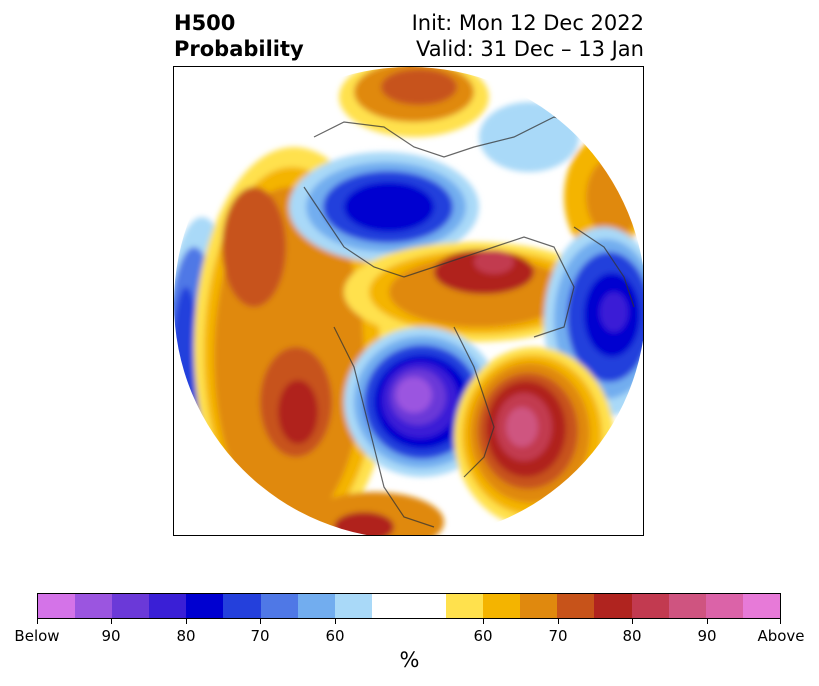  Describe the element at coordinates (37, 636) in the screenshot. I see `colorbar-tick-label: Below` at that location.